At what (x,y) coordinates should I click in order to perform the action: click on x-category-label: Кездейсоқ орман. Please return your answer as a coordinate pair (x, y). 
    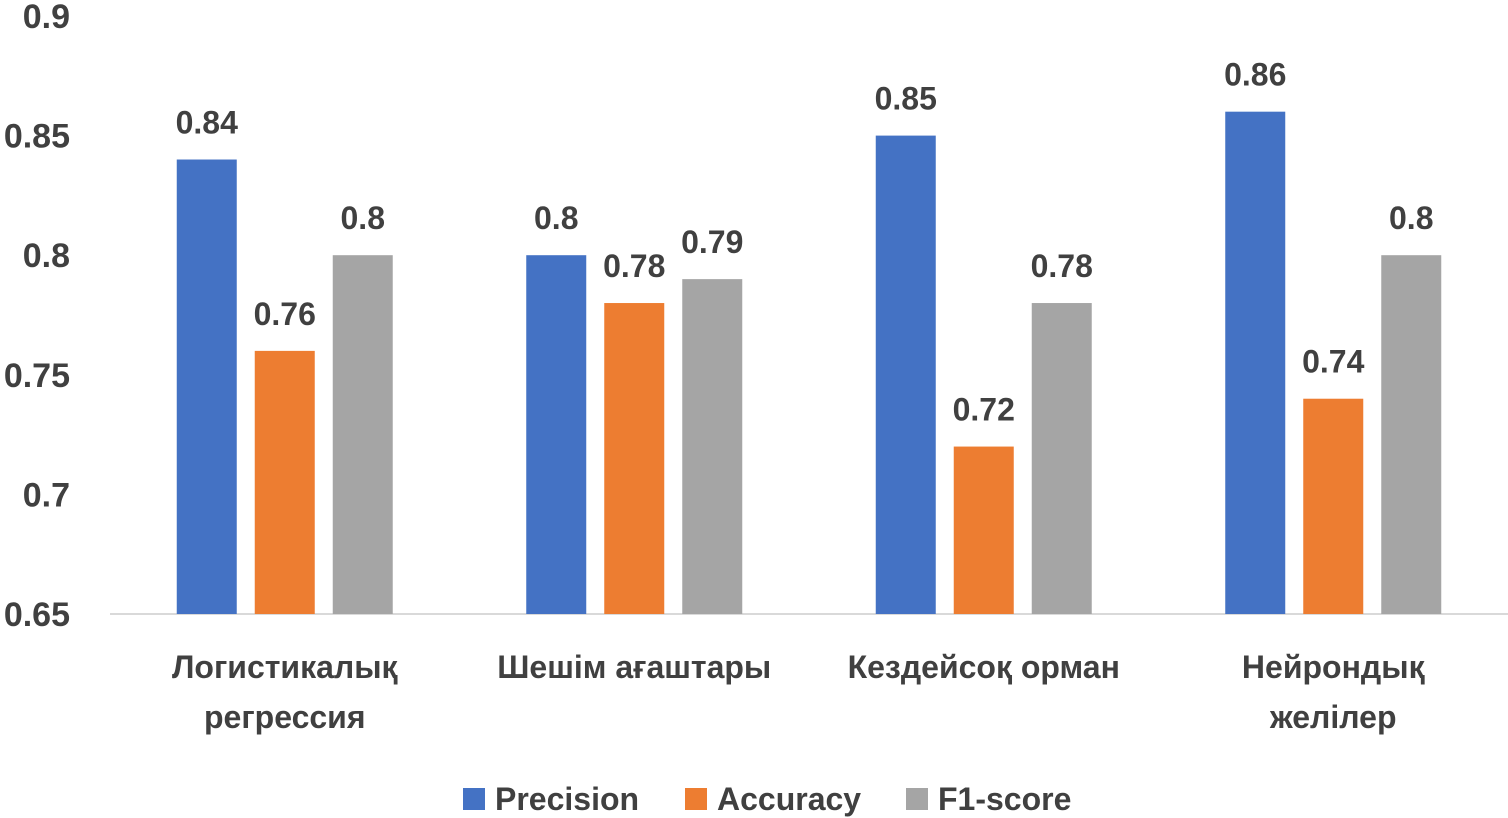
    Looking at the image, I should click on (984, 667).